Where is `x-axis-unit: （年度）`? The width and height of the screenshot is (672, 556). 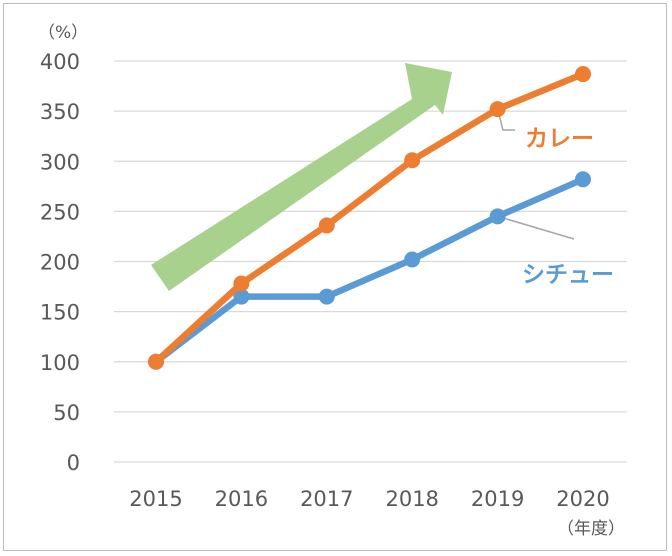
x-axis-unit: （年度） is located at coordinates (591, 529).